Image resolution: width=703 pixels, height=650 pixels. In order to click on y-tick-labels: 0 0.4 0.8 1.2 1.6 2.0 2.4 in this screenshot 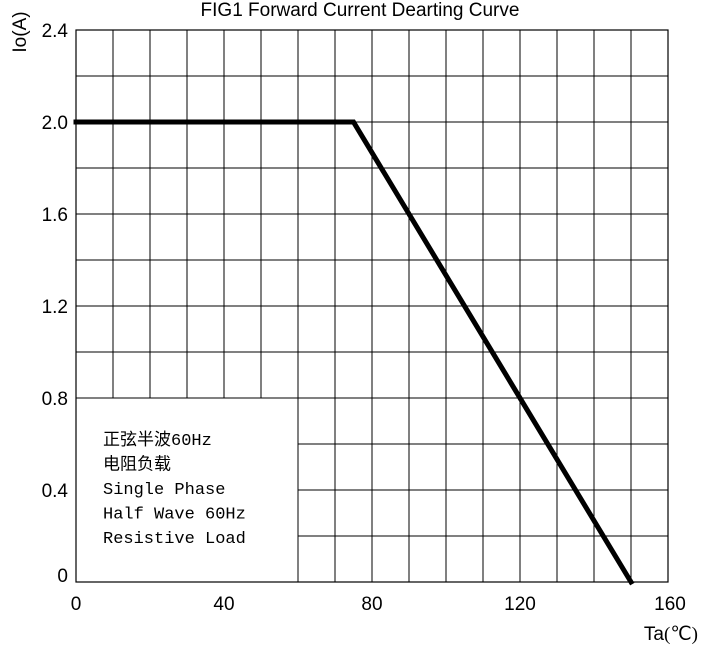, I will do `click(55, 304)`.